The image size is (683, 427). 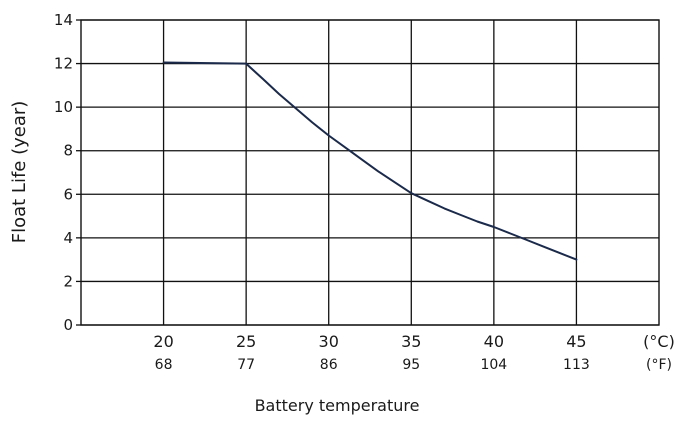 I want to click on y-tick-label: 14, so click(x=63, y=20).